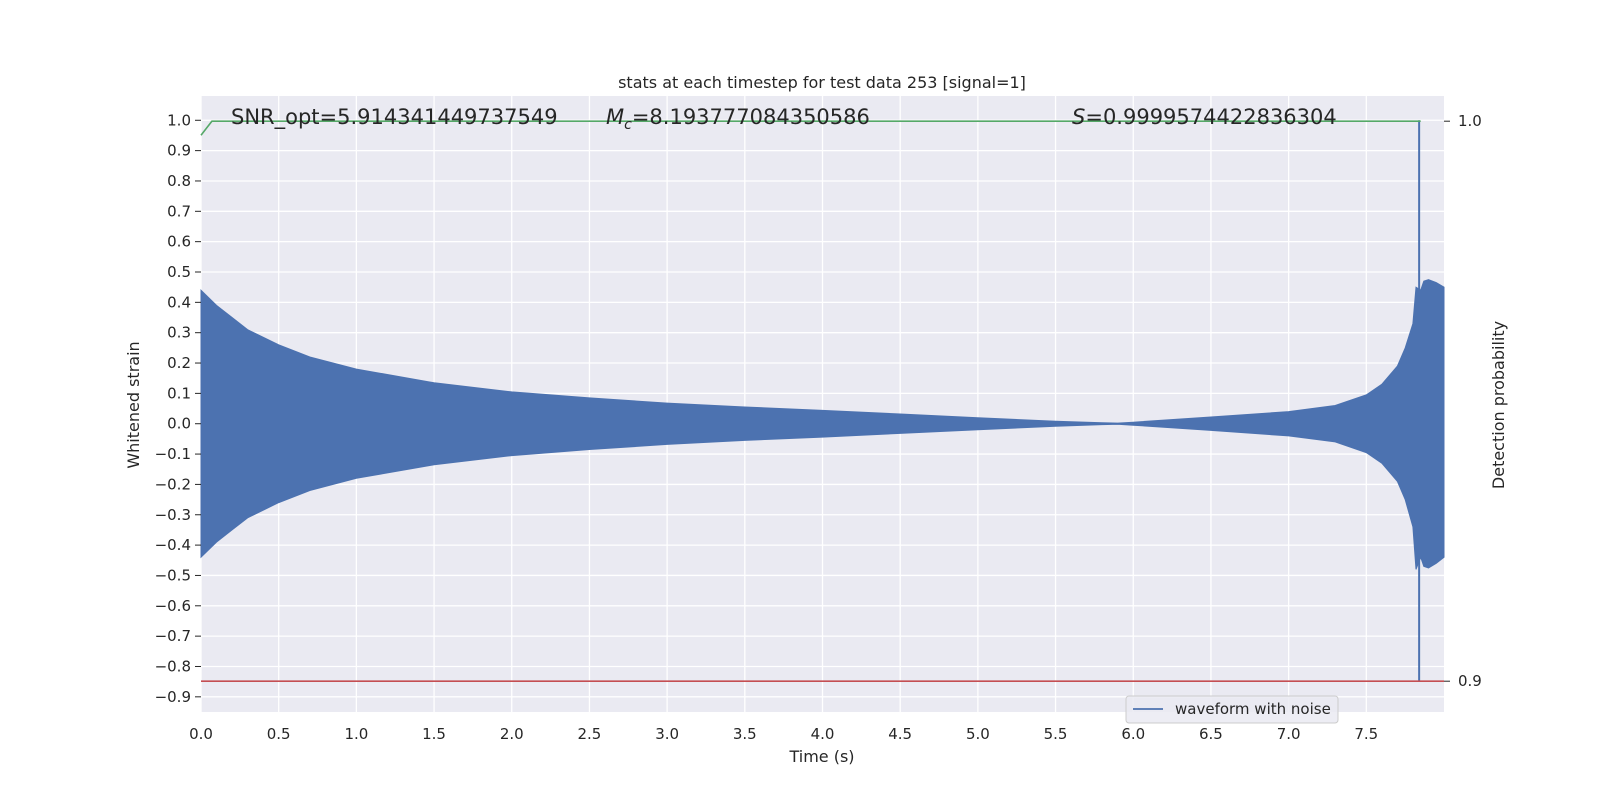 The height and width of the screenshot is (800, 1600). Describe the element at coordinates (179, 151) in the screenshot. I see `y-tick-label: 0.9` at that location.